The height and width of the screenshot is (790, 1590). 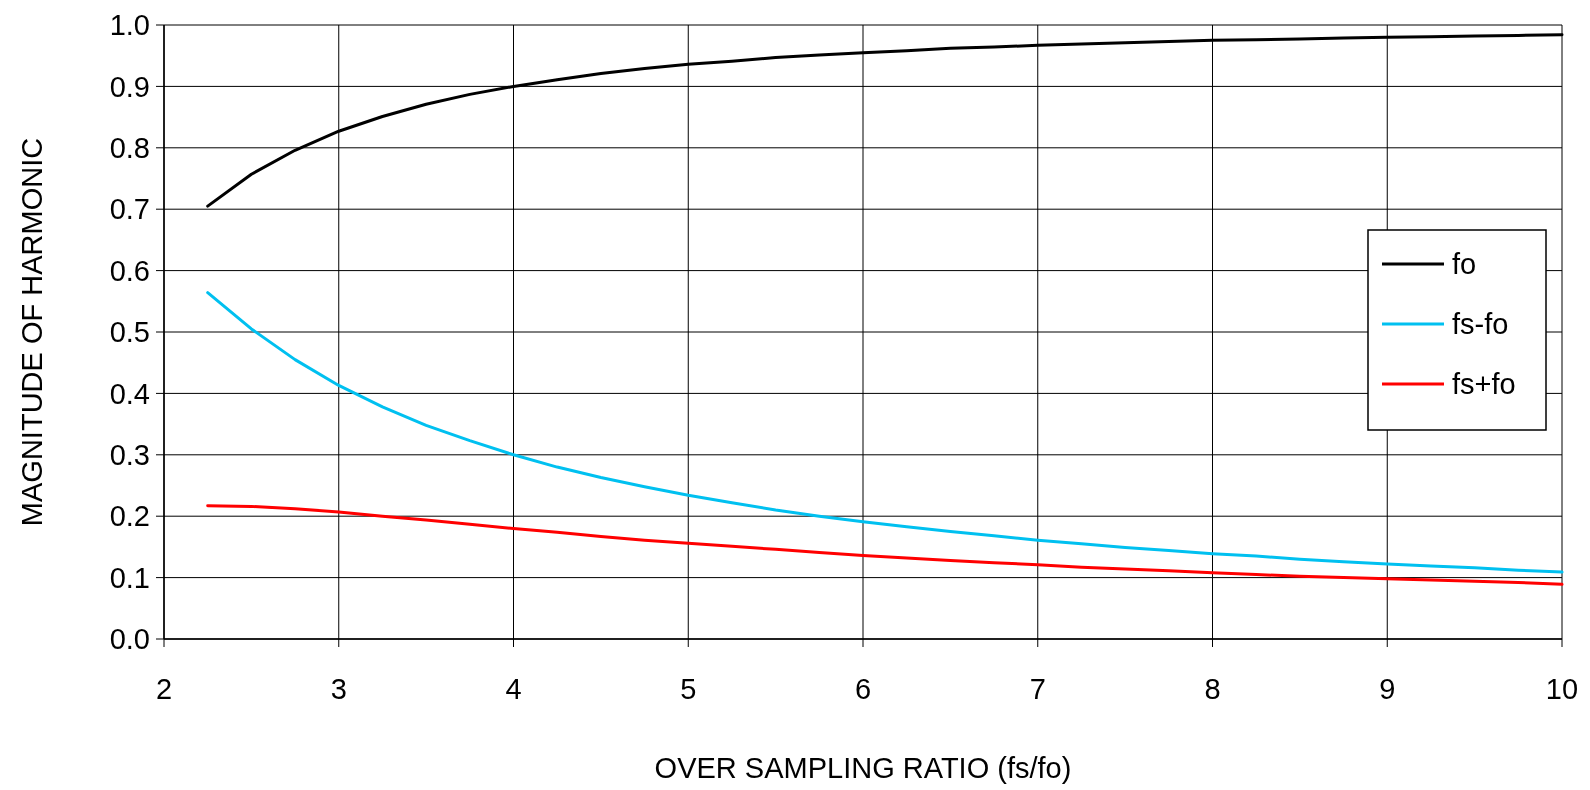 I want to click on x-tick-label: 7, so click(x=1037, y=689).